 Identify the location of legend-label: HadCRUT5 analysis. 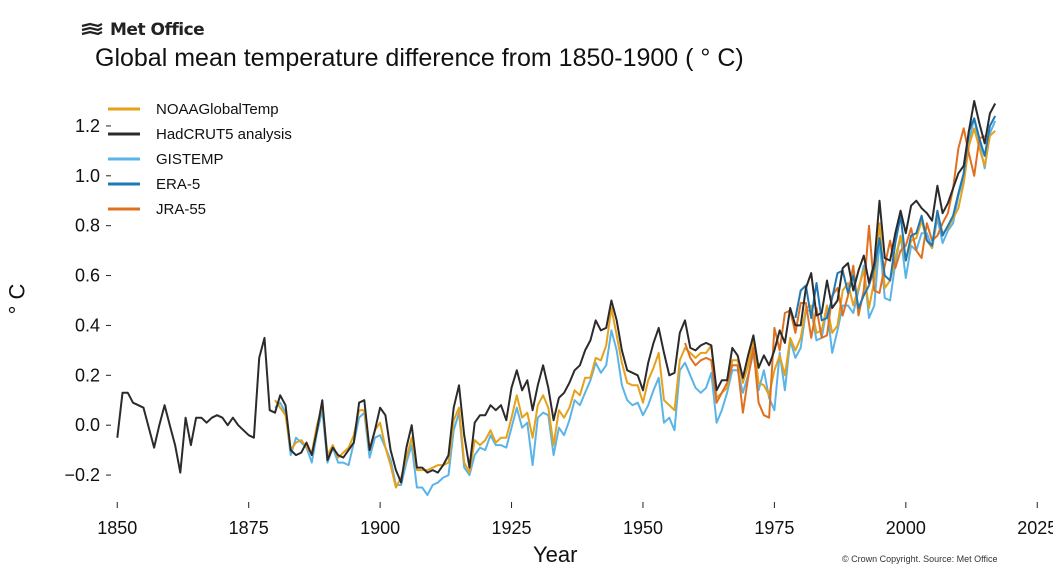
(224, 134).